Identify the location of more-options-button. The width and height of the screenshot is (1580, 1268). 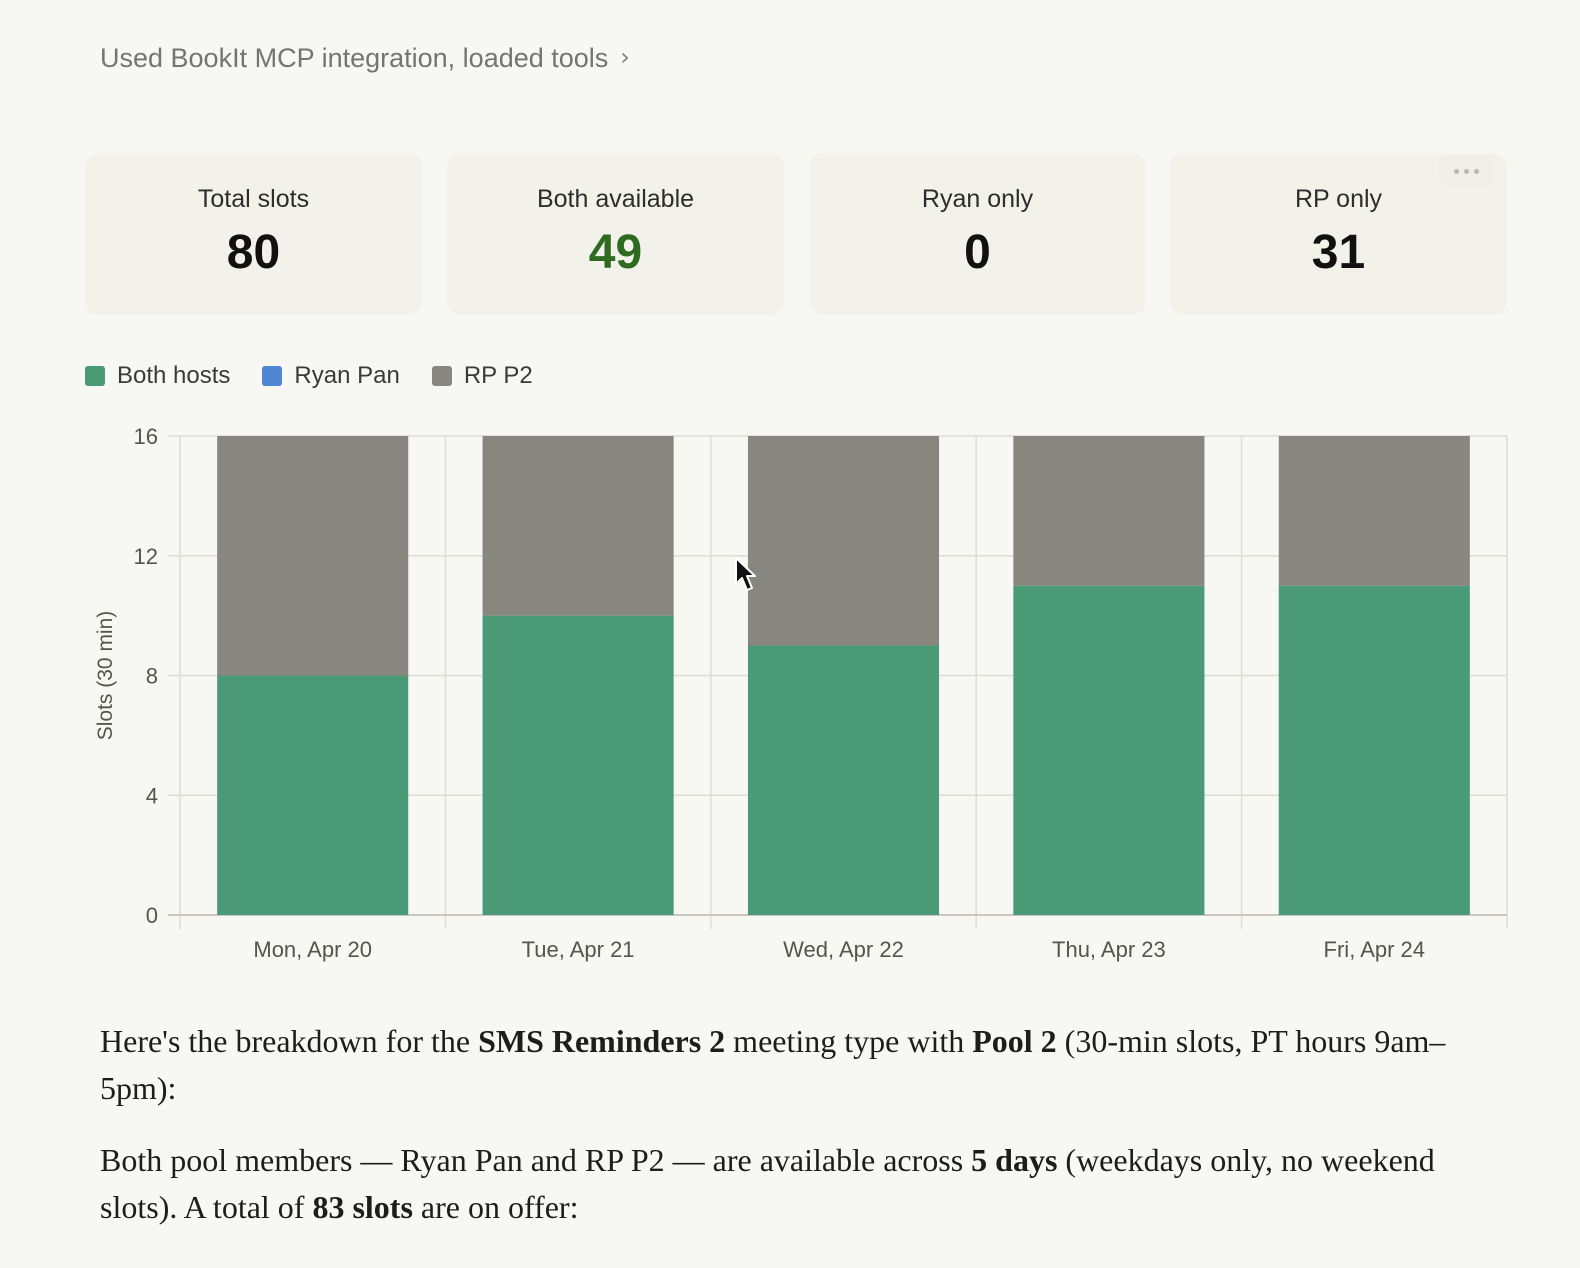
(1466, 171).